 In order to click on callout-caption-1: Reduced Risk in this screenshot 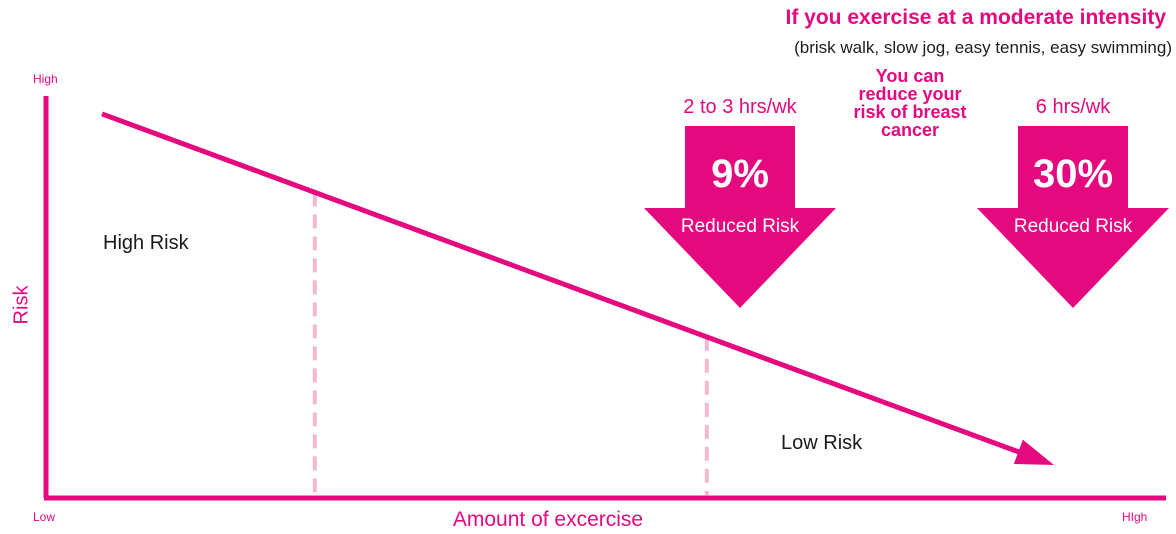, I will do `click(740, 226)`.